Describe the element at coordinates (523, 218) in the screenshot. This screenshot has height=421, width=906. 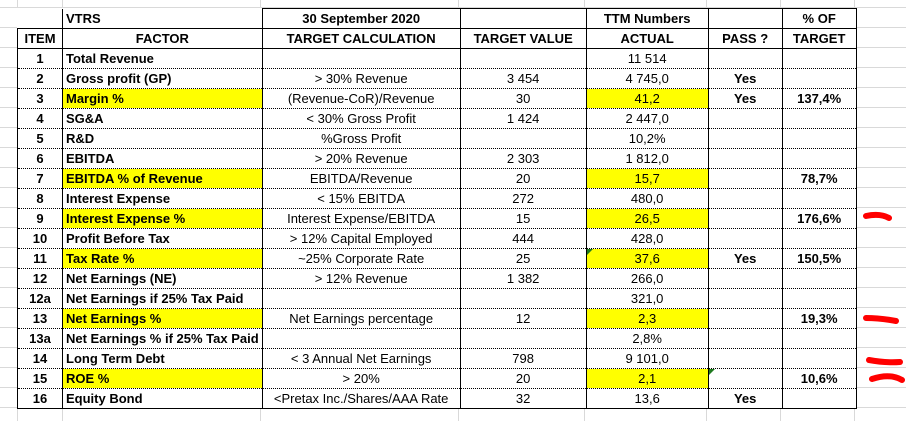
I see `target-value-cell: 15` at that location.